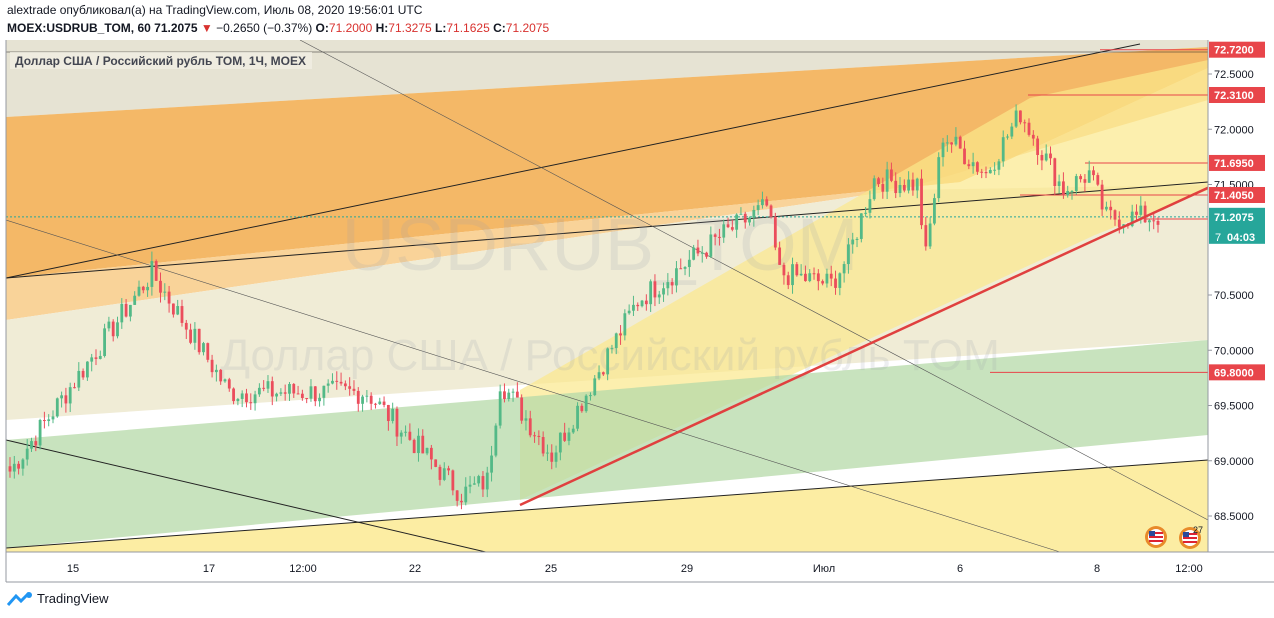  Describe the element at coordinates (551, 569) in the screenshot. I see `x-tick-label: 25` at that location.